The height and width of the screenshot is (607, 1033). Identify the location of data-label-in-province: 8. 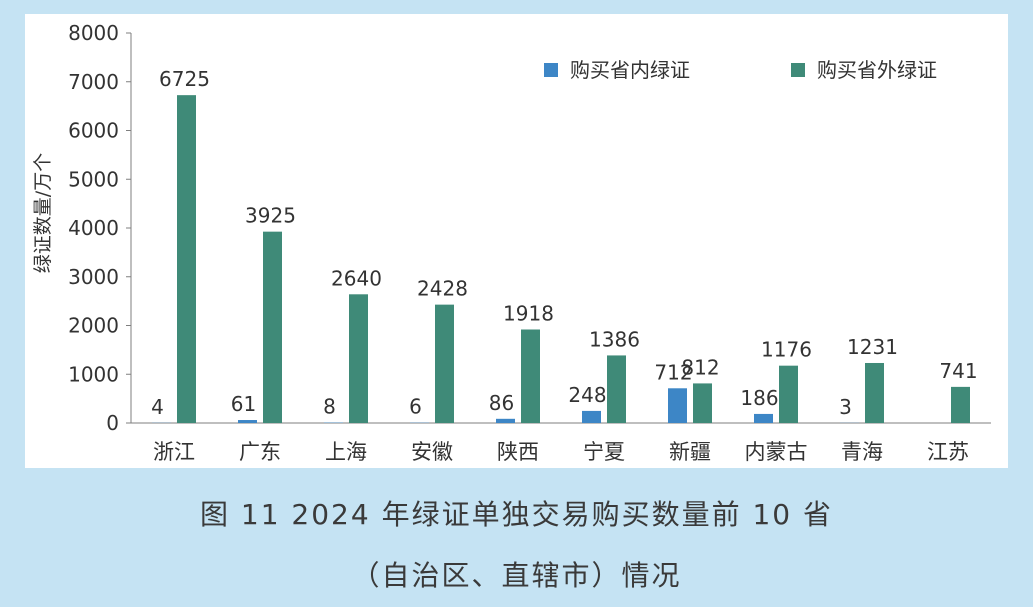
(329, 407).